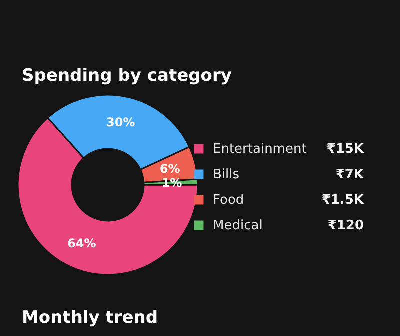 This screenshot has height=336, width=400. Describe the element at coordinates (226, 175) in the screenshot. I see `legend-label: Bills` at that location.